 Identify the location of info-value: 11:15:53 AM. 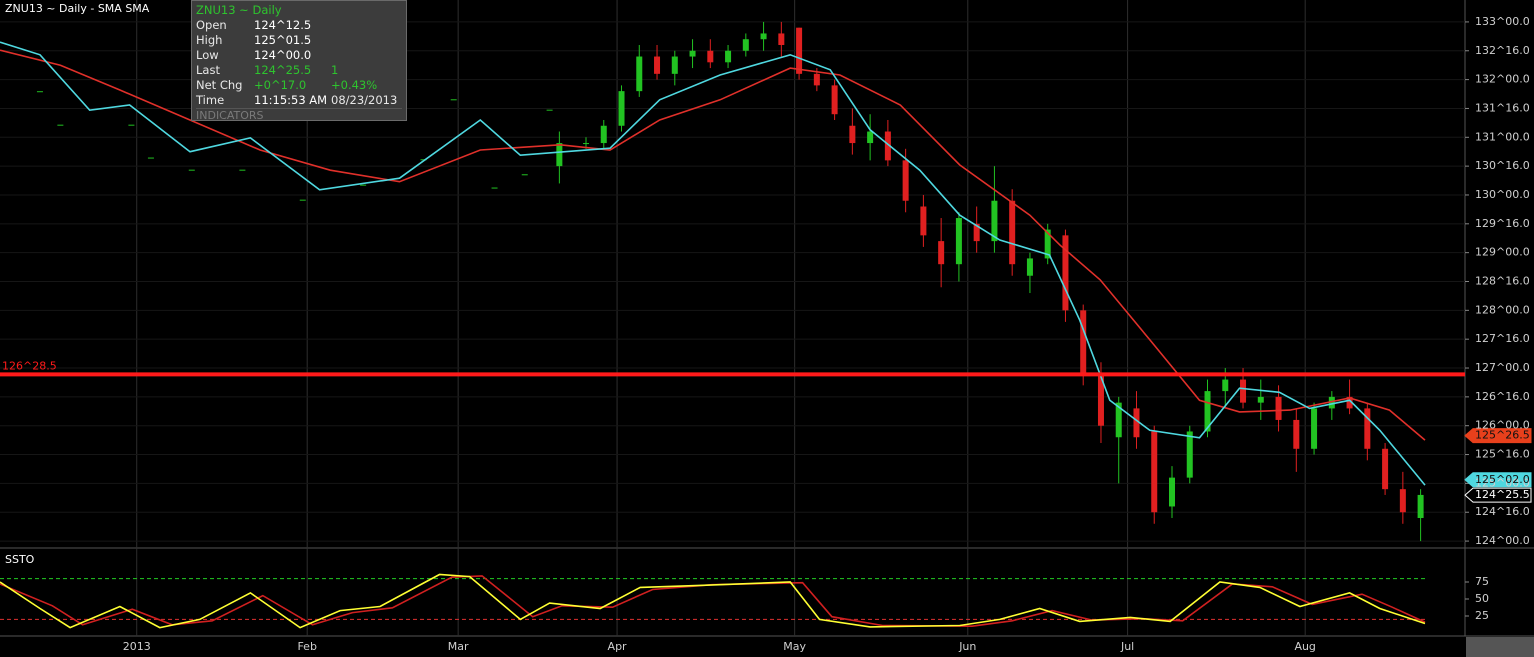
(291, 100).